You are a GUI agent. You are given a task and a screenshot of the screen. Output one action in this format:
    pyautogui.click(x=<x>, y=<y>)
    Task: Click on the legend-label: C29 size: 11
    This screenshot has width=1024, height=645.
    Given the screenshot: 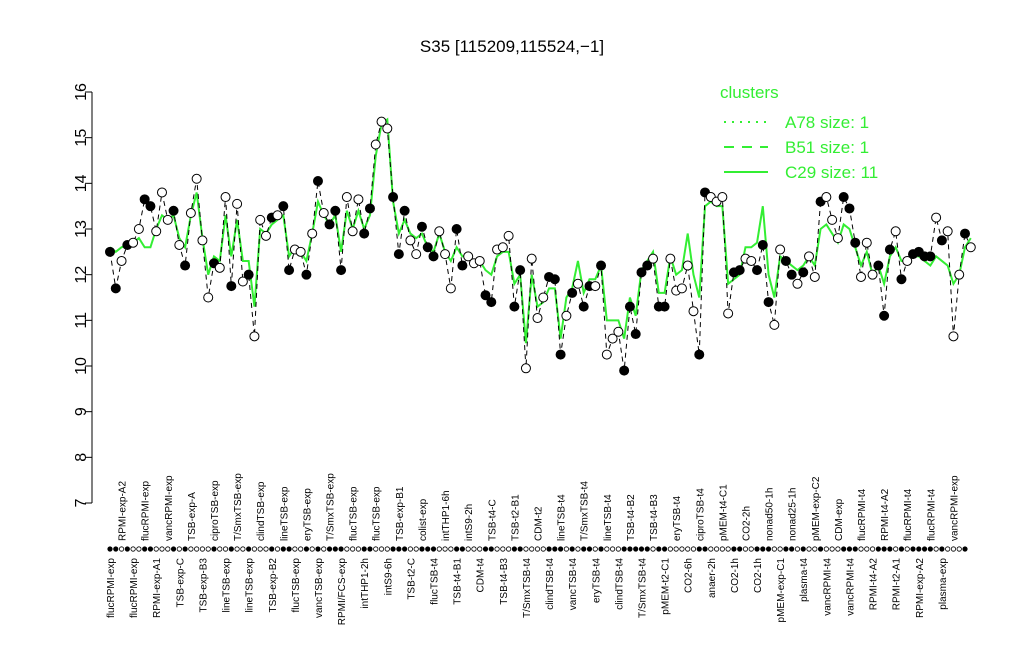 What is the action you would take?
    pyautogui.click(x=831, y=172)
    